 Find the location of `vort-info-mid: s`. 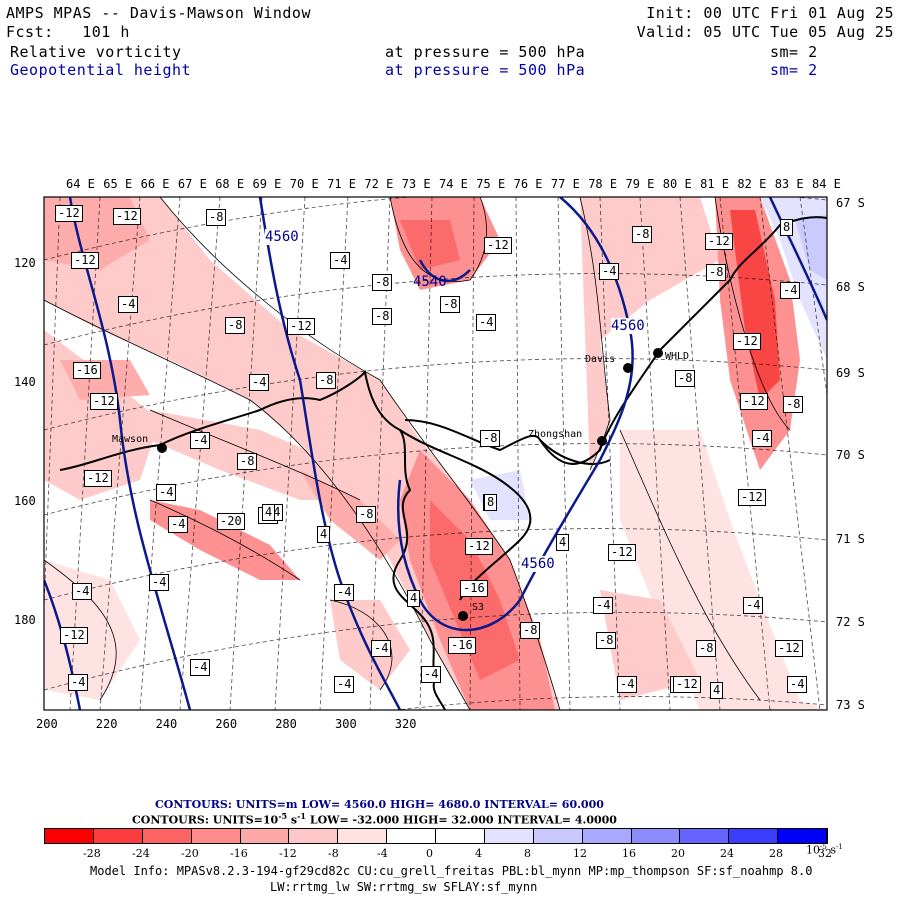

vort-info-mid: s is located at coordinates (292, 820).